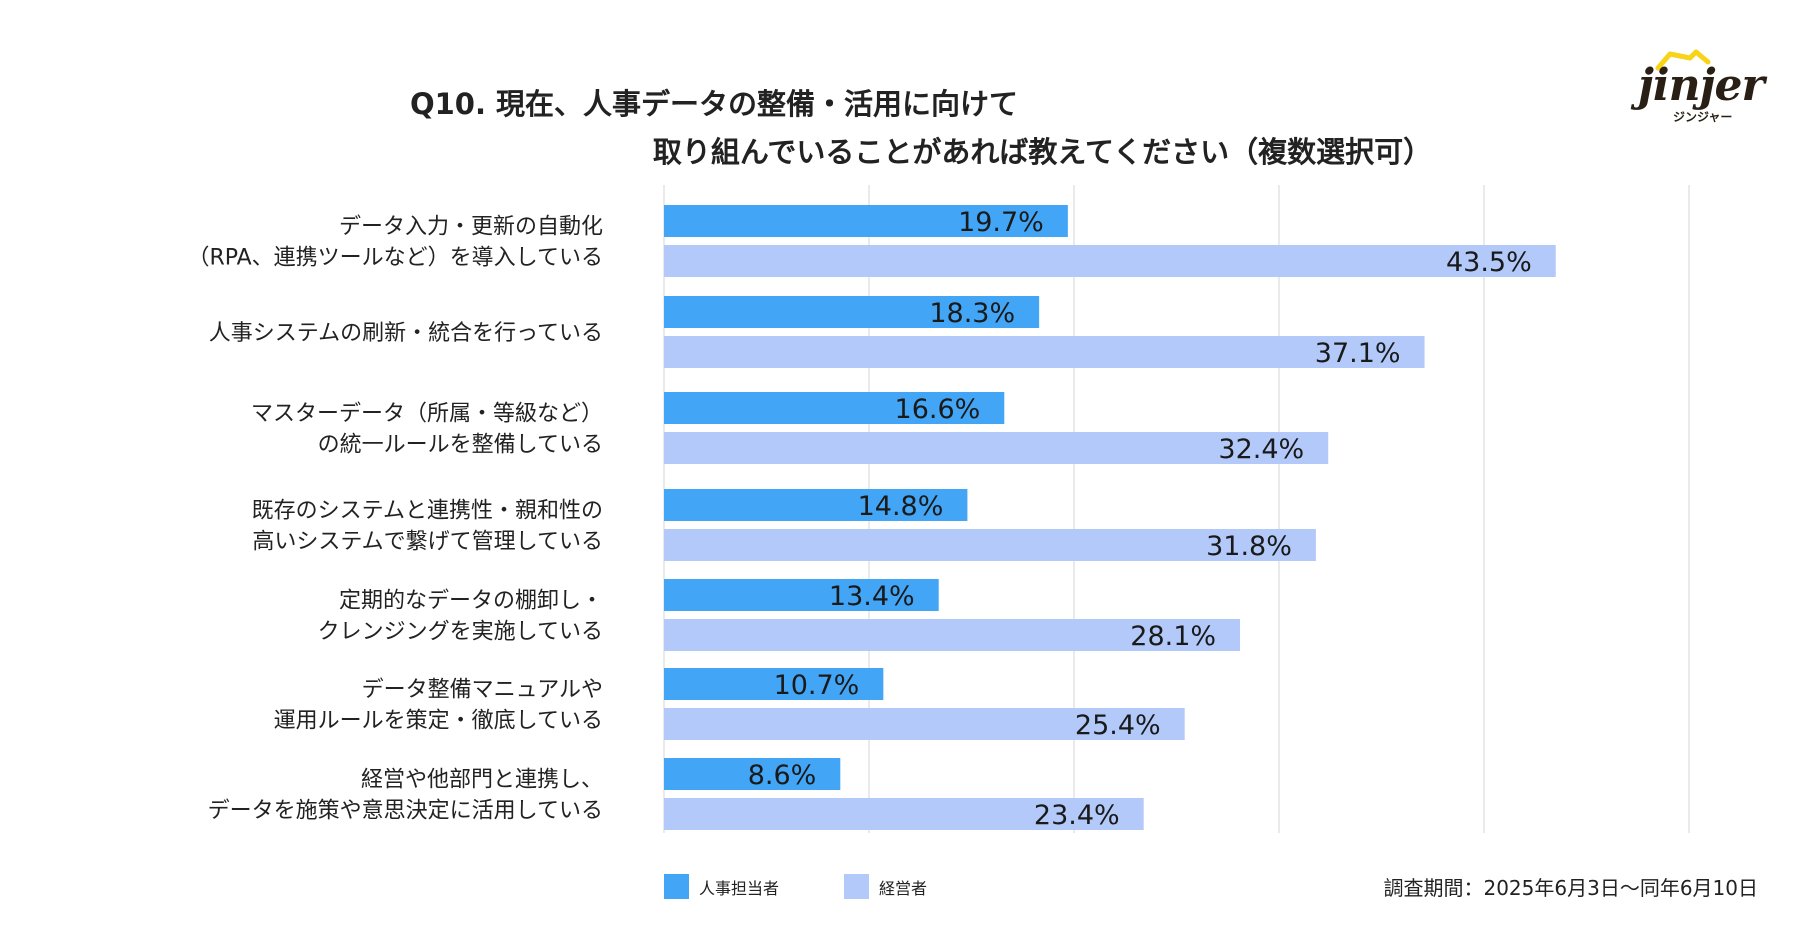 This screenshot has height=945, width=1800. What do you see at coordinates (901, 506) in the screenshot?
I see `value-label: 14.8%` at bounding box center [901, 506].